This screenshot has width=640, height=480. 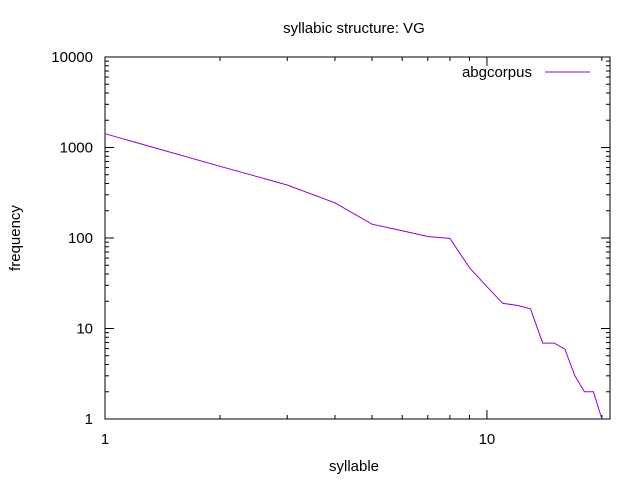 I want to click on x-axis-label: syllable, so click(x=354, y=466).